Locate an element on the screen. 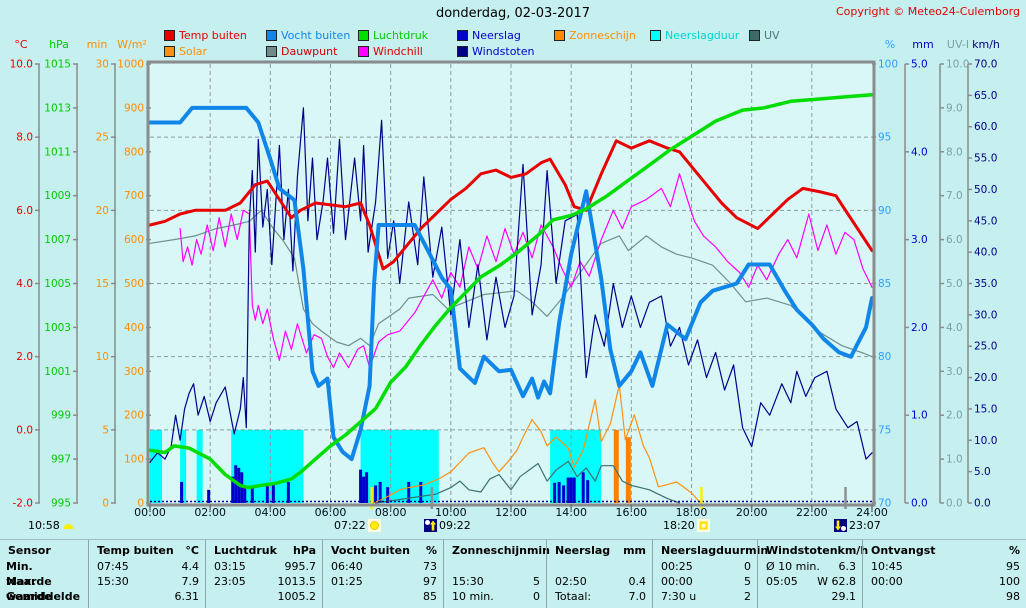 This screenshot has height=608, width=1026. legend-item-label: Vocht buiten is located at coordinates (316, 35).